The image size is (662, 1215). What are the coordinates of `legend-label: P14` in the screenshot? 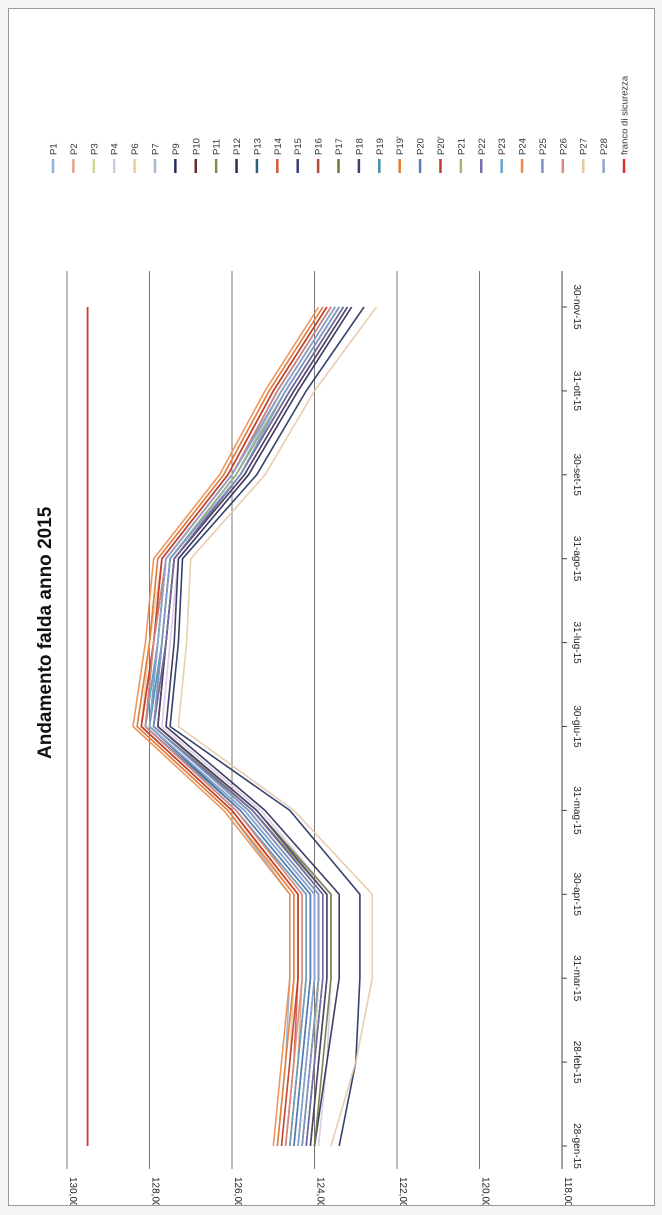 It's located at (278, 146).